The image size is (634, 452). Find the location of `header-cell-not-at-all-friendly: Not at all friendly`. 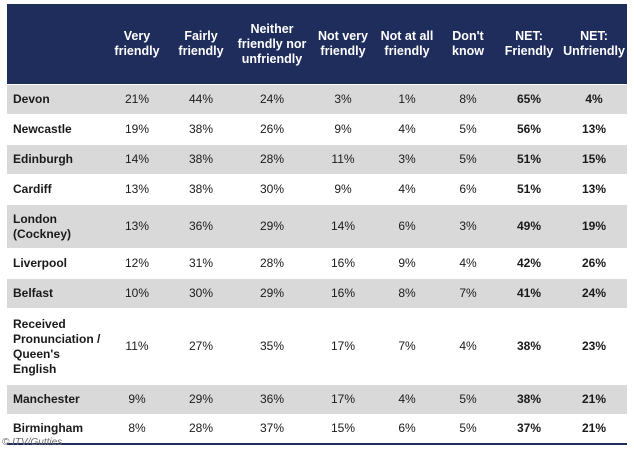

header-cell-not-at-all-friendly: Not at all friendly is located at coordinates (407, 44).